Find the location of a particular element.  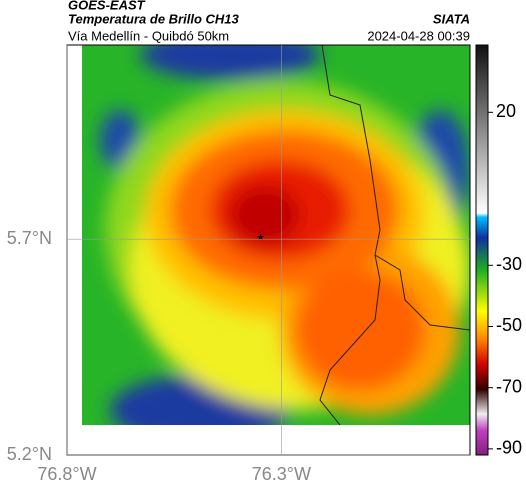

y-tick-label: 5.7°N is located at coordinates (29, 238).